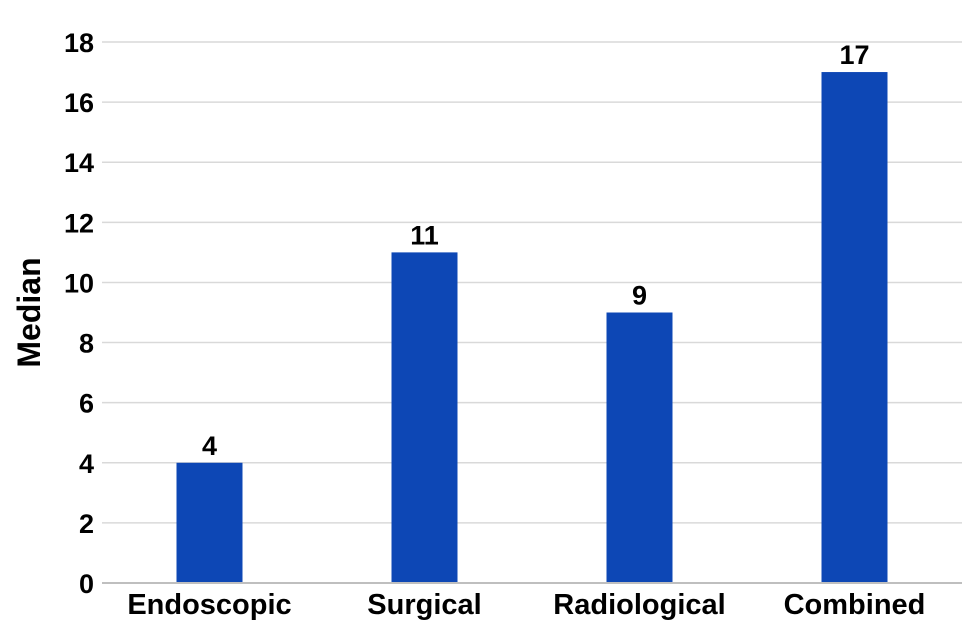 The height and width of the screenshot is (641, 980). What do you see at coordinates (79, 313) in the screenshot?
I see `y-axis-ticks: 0 2 4 6 8 10 12 14 16 18` at bounding box center [79, 313].